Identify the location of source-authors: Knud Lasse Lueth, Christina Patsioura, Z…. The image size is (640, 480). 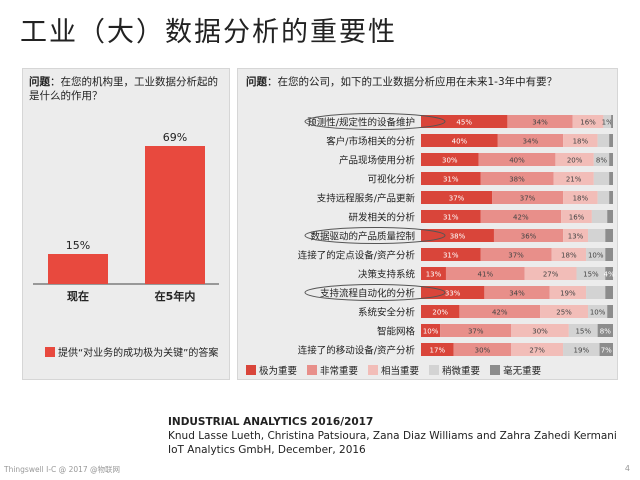
(392, 436).